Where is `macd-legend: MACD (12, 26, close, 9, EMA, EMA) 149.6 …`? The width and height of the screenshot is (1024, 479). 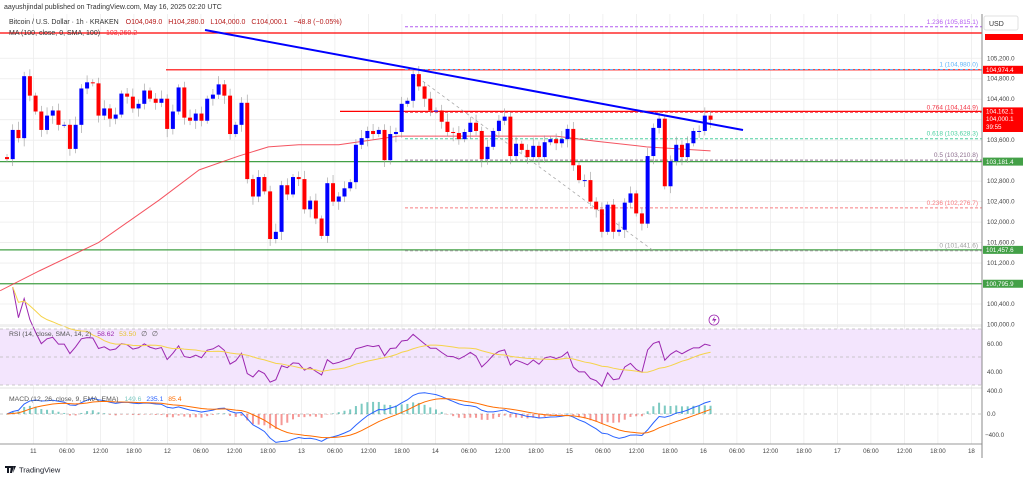
macd-legend: MACD (12, 26, close, 9, EMA, EMA) 149.6 … is located at coordinates (95, 399).